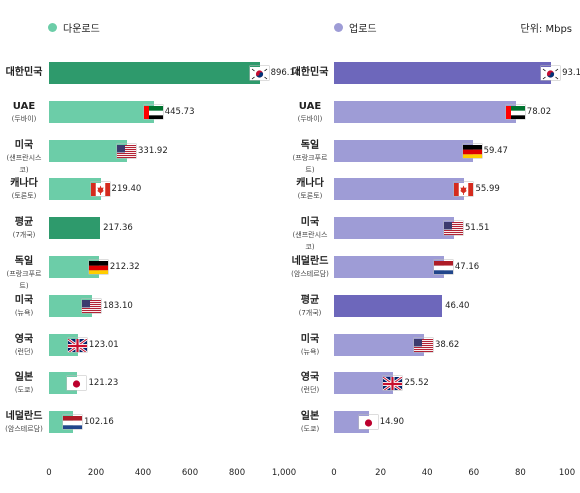  I want to click on uae-flag-icon, so click(153, 112).